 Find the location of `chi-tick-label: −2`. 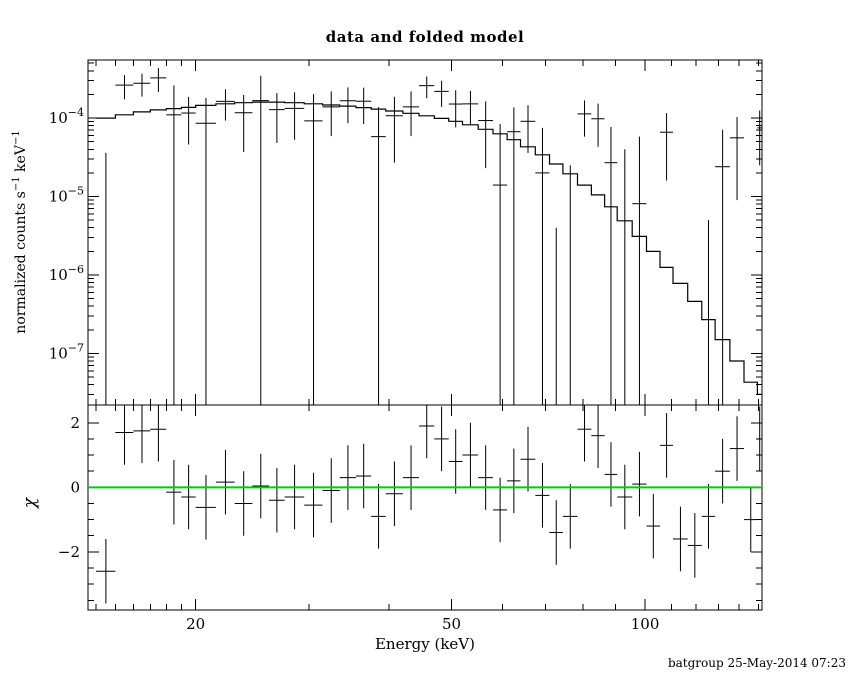

chi-tick-label: −2 is located at coordinates (69, 552).